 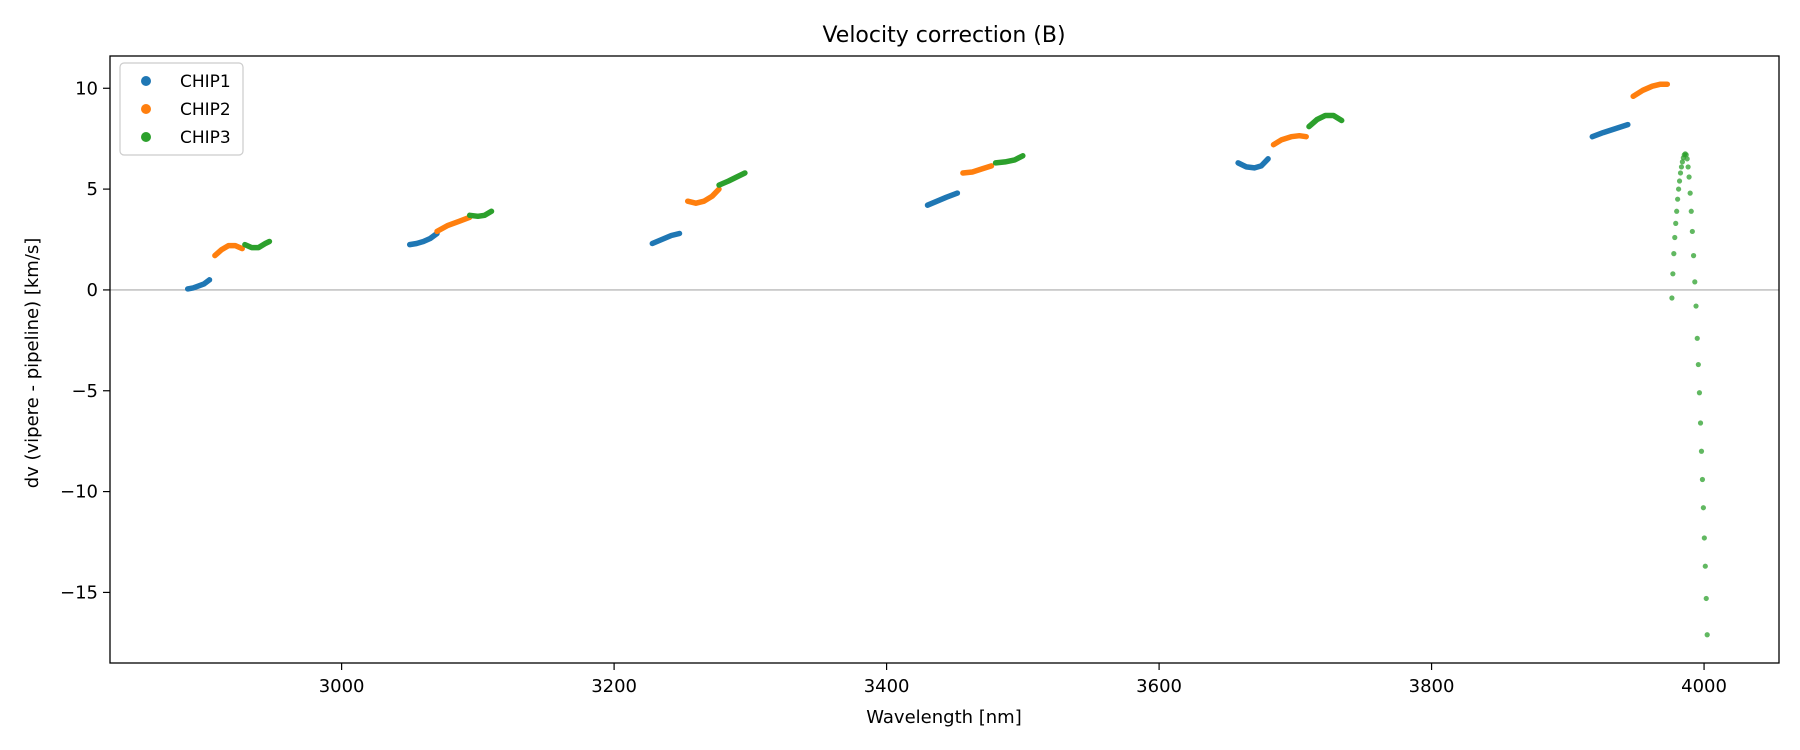 What do you see at coordinates (943, 35) in the screenshot?
I see `chart-title: Velocity correction (B)` at bounding box center [943, 35].